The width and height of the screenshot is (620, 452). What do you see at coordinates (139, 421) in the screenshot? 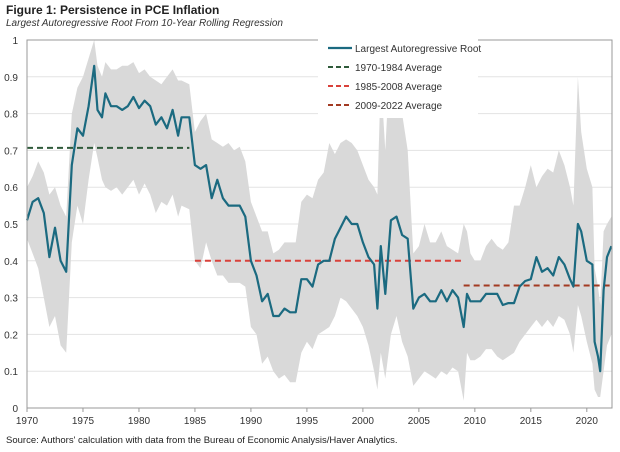
I see `x-tick-label: 1980` at bounding box center [139, 421].